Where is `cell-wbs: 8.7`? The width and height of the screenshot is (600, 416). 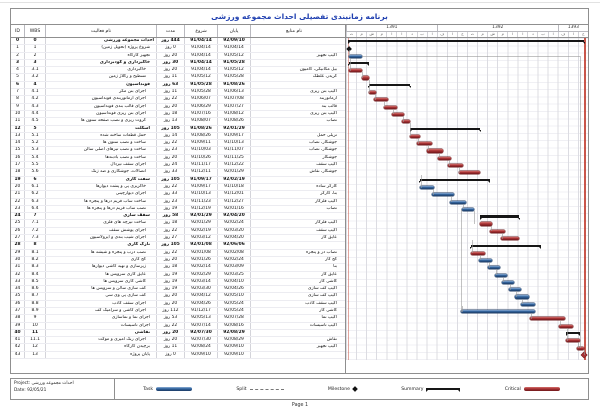 cell-wbs: 8.7 is located at coordinates (34, 296).